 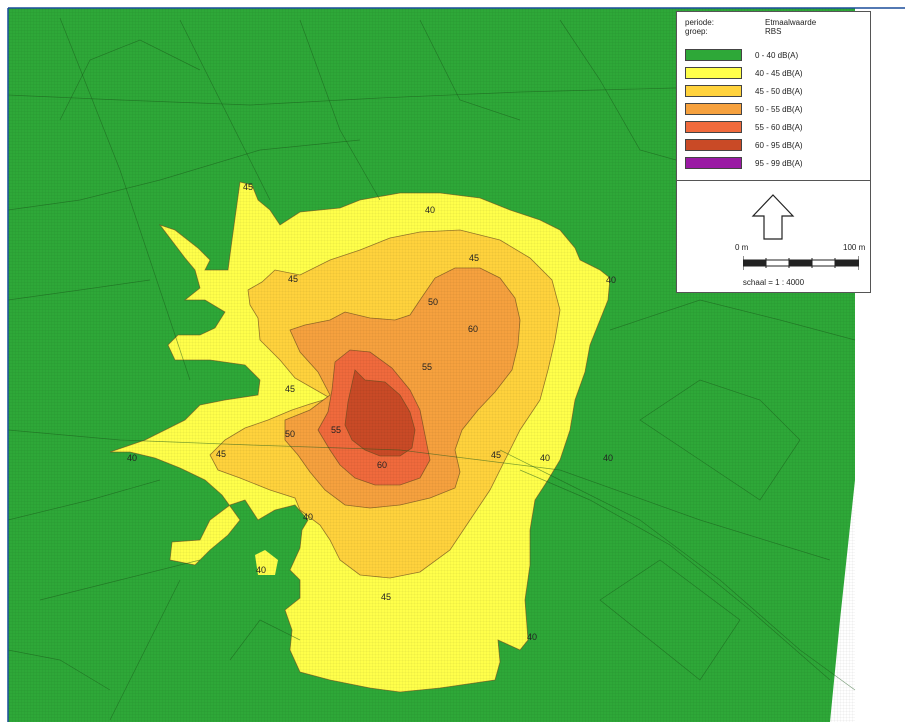 What do you see at coordinates (779, 91) in the screenshot?
I see `legend-label: 45 - 50 dB(A)` at bounding box center [779, 91].